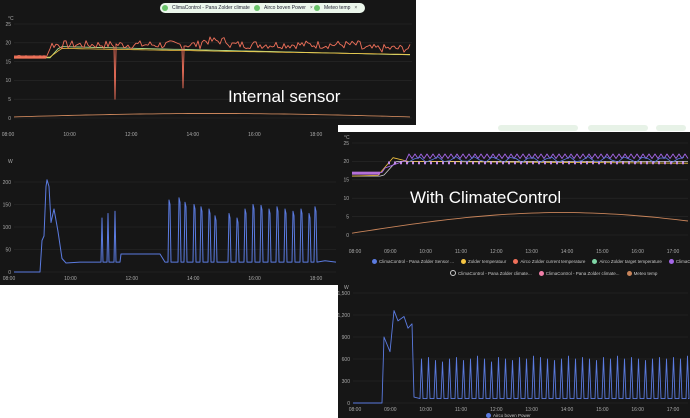  Describe the element at coordinates (284, 96) in the screenshot. I see `overlay-caption: Internal sensor` at that location.